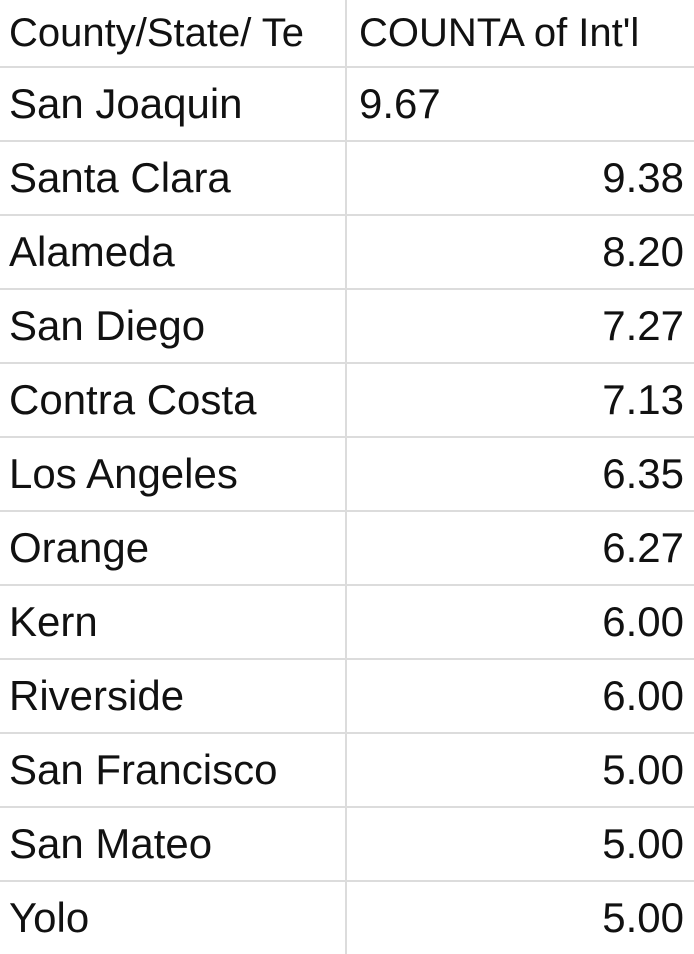 The height and width of the screenshot is (954, 694). Describe the element at coordinates (173, 34) in the screenshot. I see `column-header-county: County/State/ Te` at that location.